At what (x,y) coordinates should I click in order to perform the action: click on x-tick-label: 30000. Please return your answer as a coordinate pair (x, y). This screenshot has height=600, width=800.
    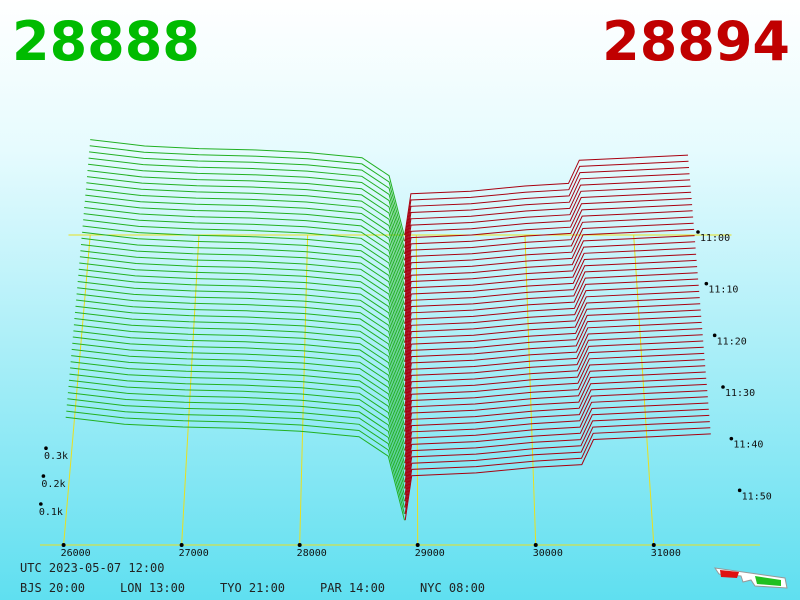
    Looking at the image, I should click on (548, 553).